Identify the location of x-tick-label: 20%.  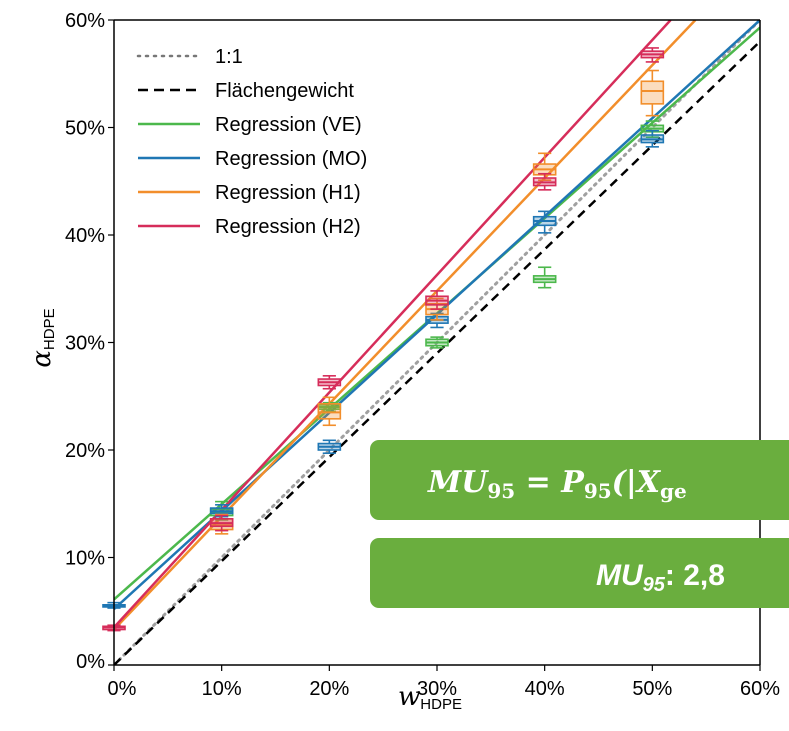
(329, 689).